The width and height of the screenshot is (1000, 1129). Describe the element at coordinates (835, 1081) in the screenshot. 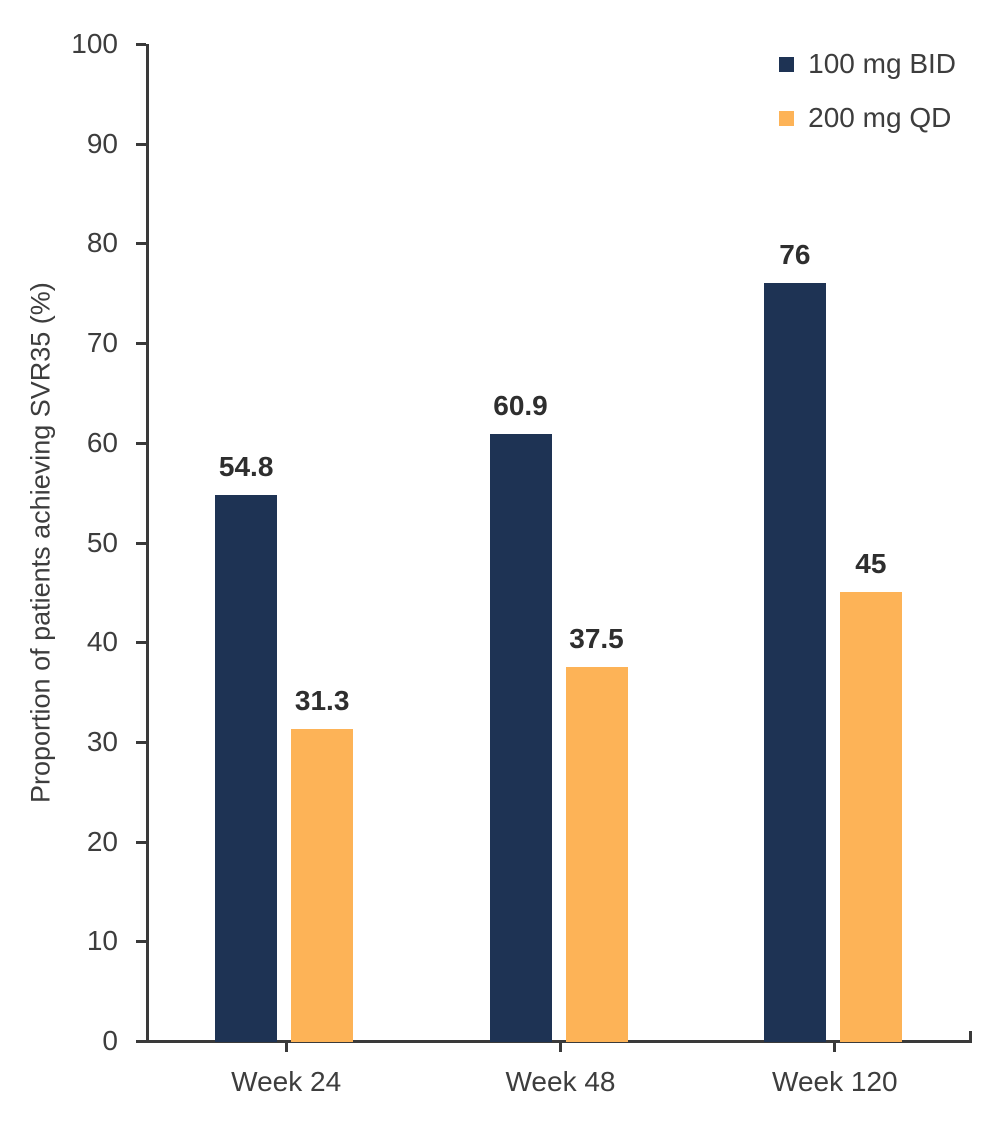

I see `x-category-label: Week 120` at that location.